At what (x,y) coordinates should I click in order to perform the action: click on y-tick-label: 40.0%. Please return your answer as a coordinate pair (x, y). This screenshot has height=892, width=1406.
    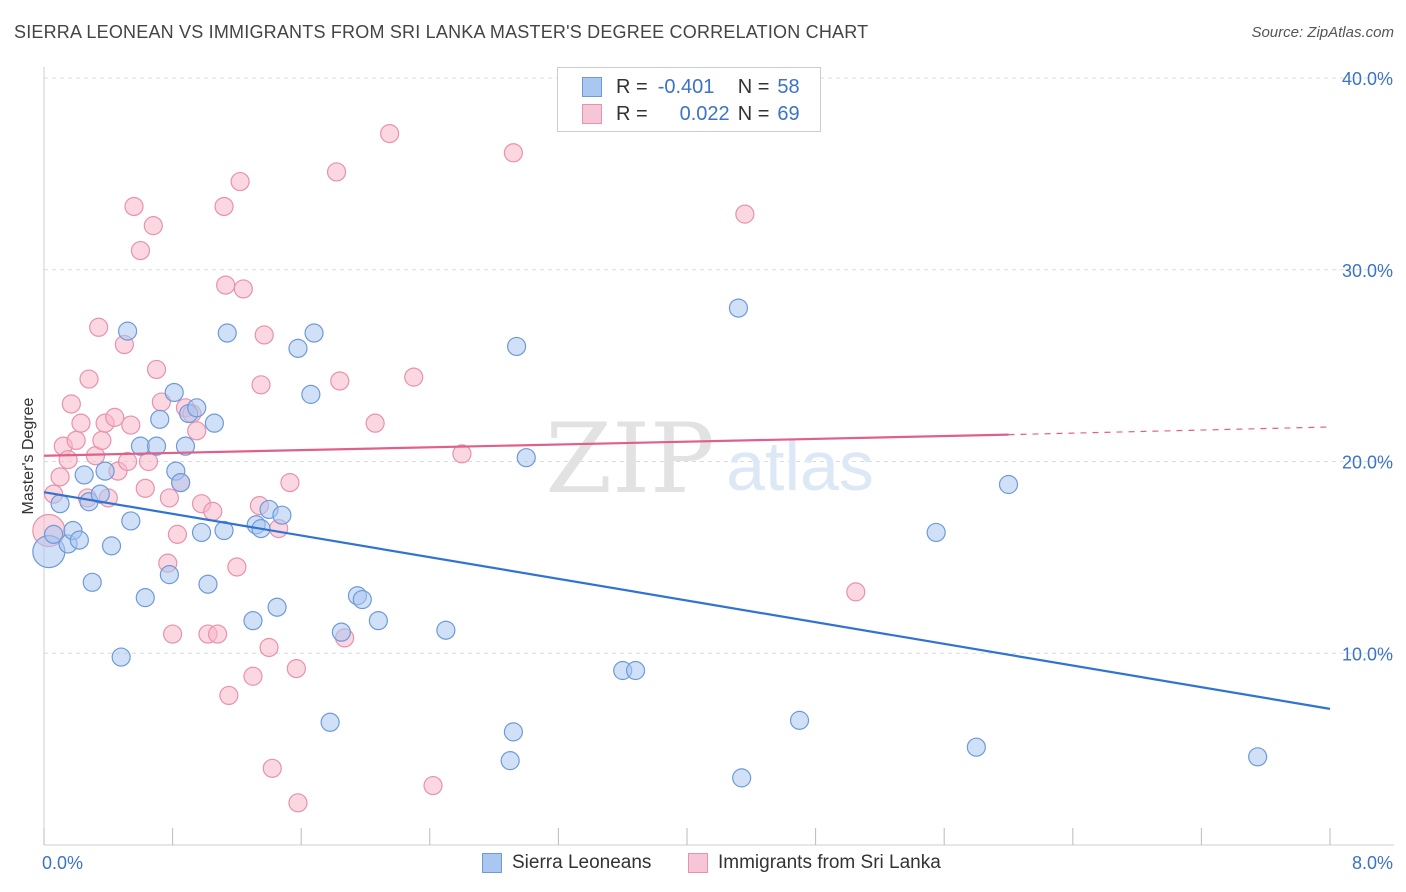
    Looking at the image, I should click on (1367, 79).